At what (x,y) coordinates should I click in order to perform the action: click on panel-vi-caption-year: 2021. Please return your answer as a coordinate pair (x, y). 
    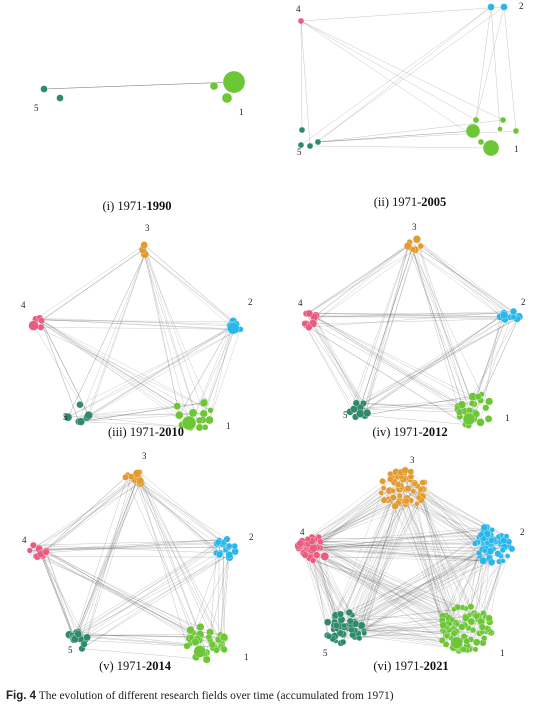
    Looking at the image, I should click on (436, 666).